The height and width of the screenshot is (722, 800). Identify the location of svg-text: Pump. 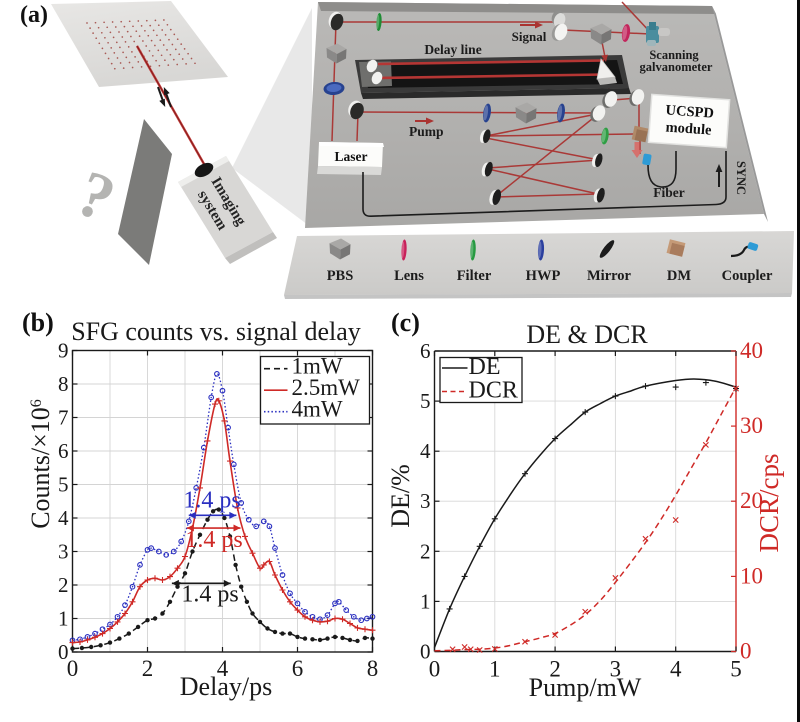
(426, 131).